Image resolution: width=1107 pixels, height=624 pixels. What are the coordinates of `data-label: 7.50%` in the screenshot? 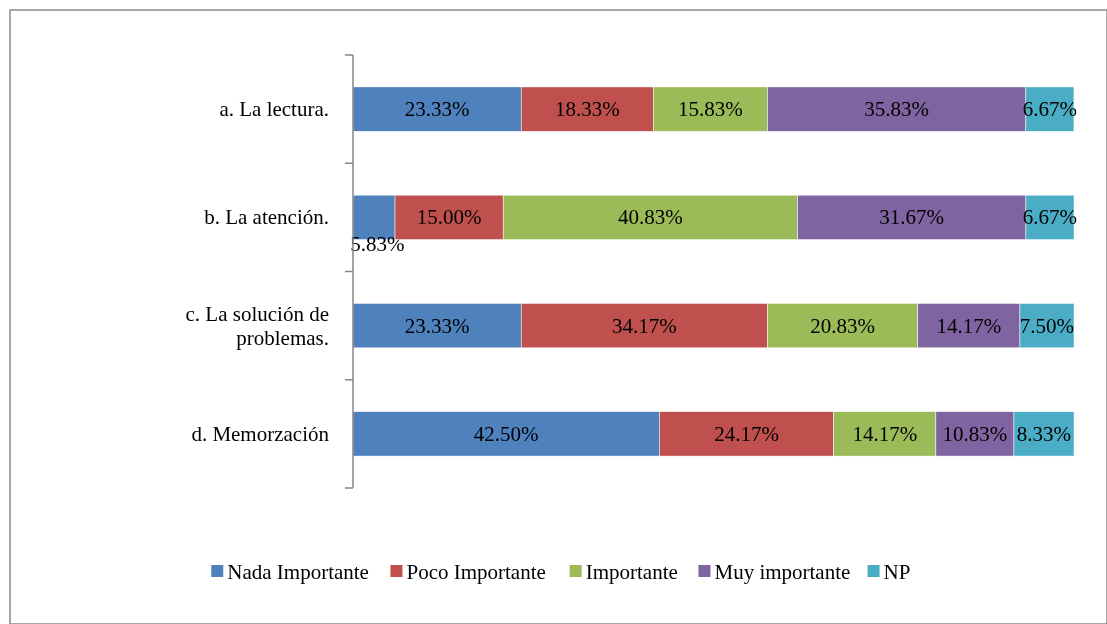 It's located at (1047, 325).